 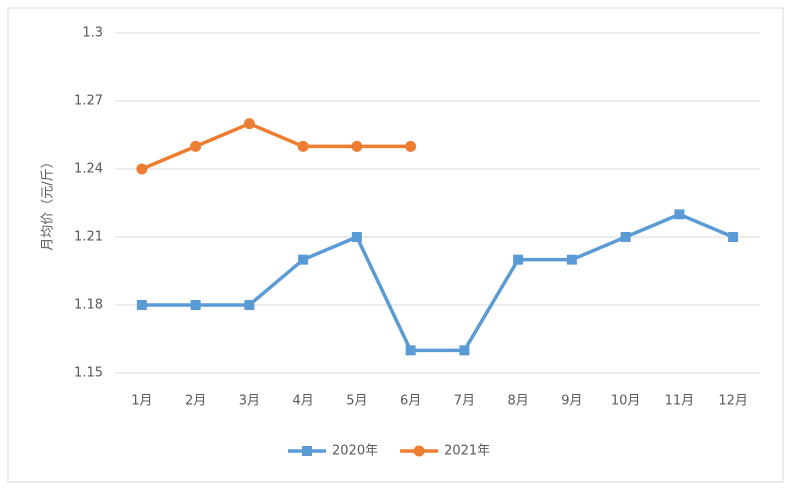 I want to click on y-tick-label: 1.3, so click(x=92, y=33).